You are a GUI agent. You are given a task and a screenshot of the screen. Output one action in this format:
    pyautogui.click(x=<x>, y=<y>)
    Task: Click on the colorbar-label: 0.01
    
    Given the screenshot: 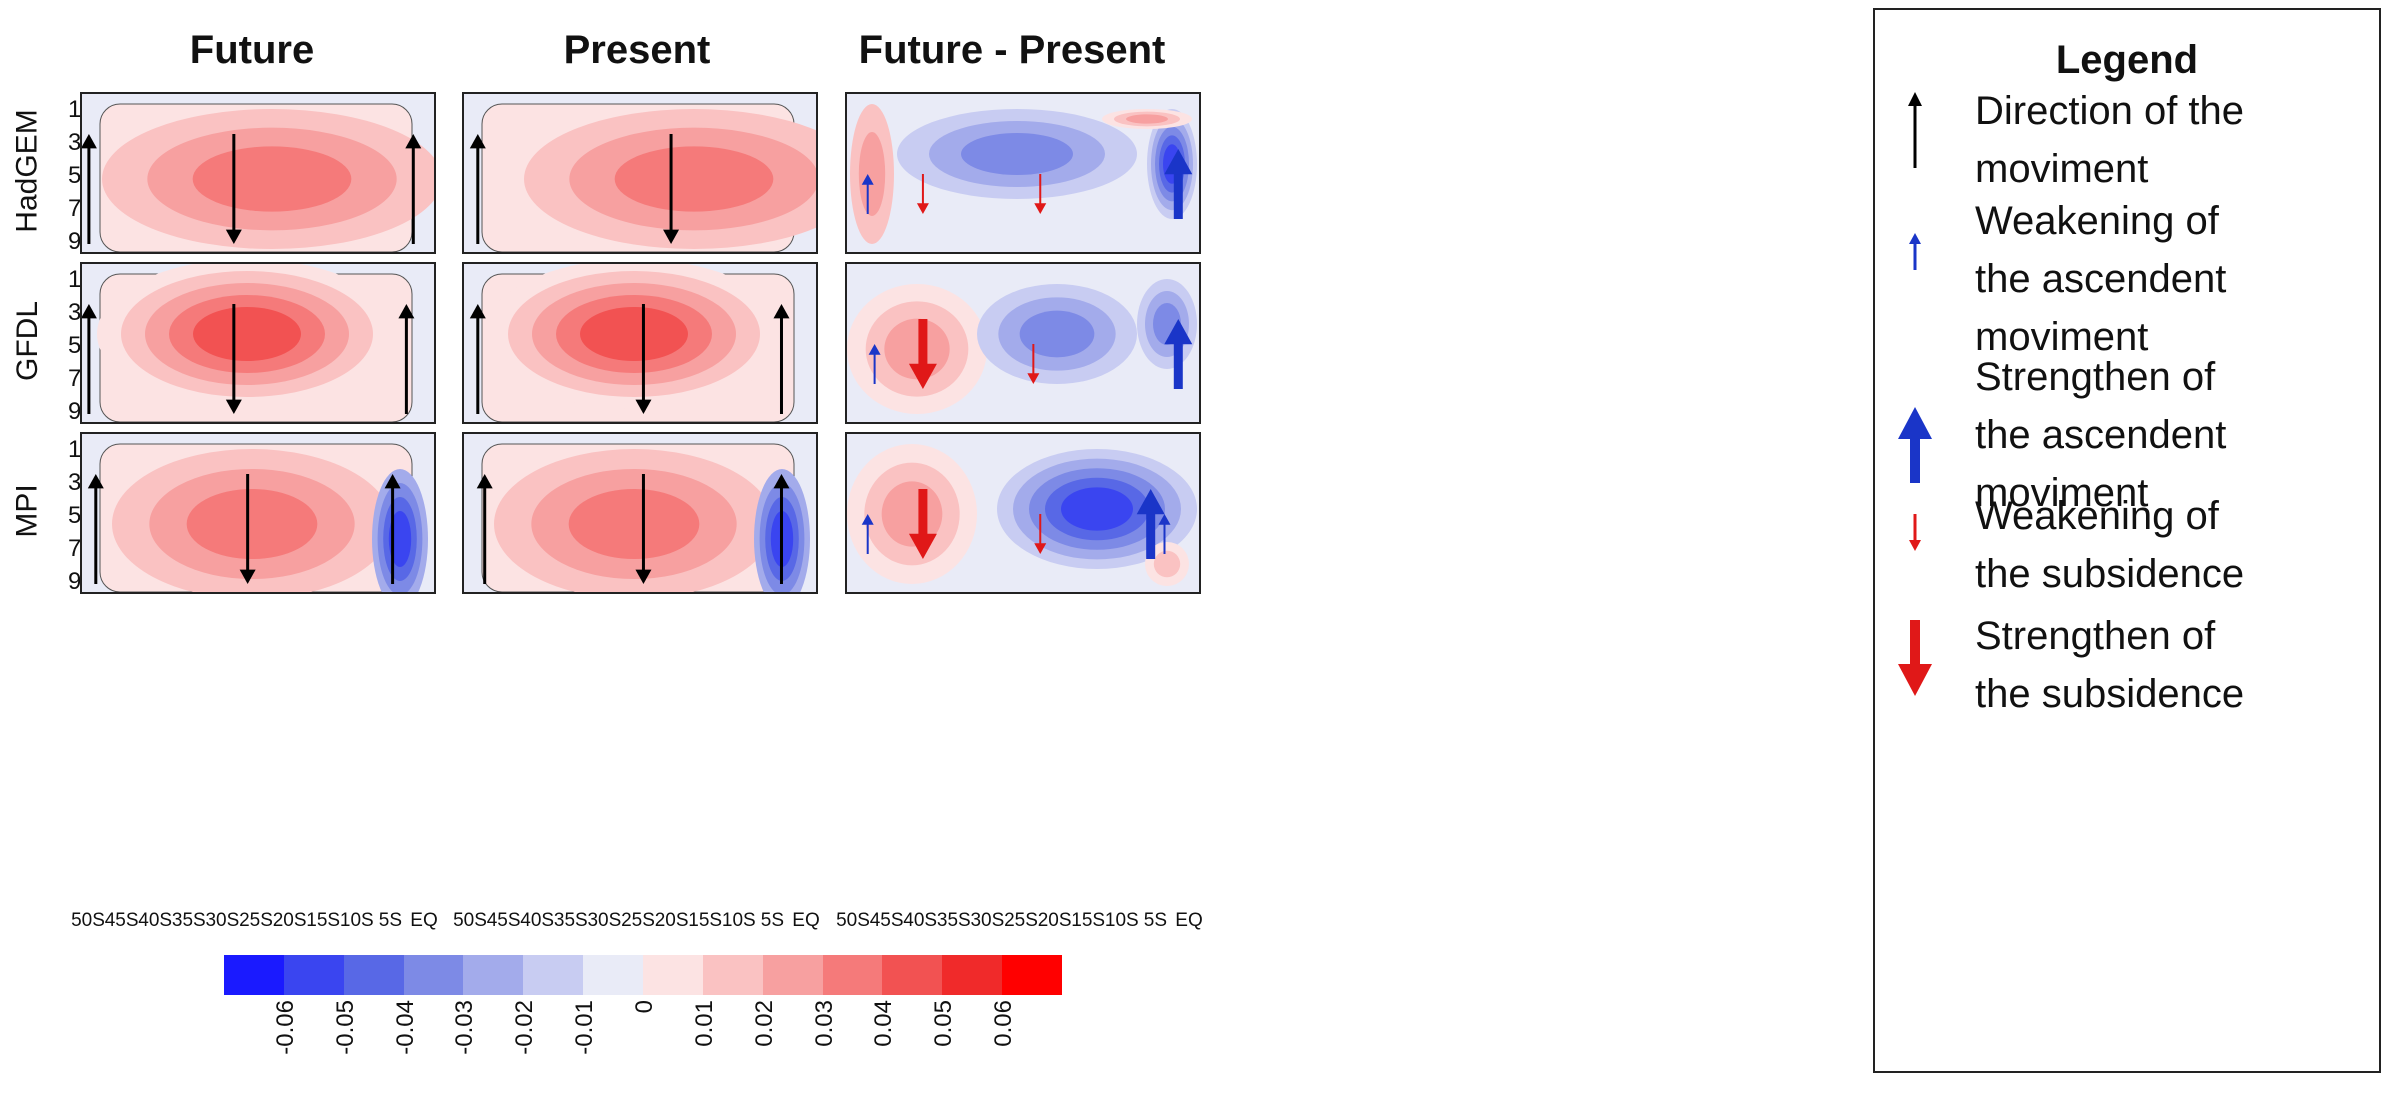 What is the action you would take?
    pyautogui.click(x=704, y=1023)
    